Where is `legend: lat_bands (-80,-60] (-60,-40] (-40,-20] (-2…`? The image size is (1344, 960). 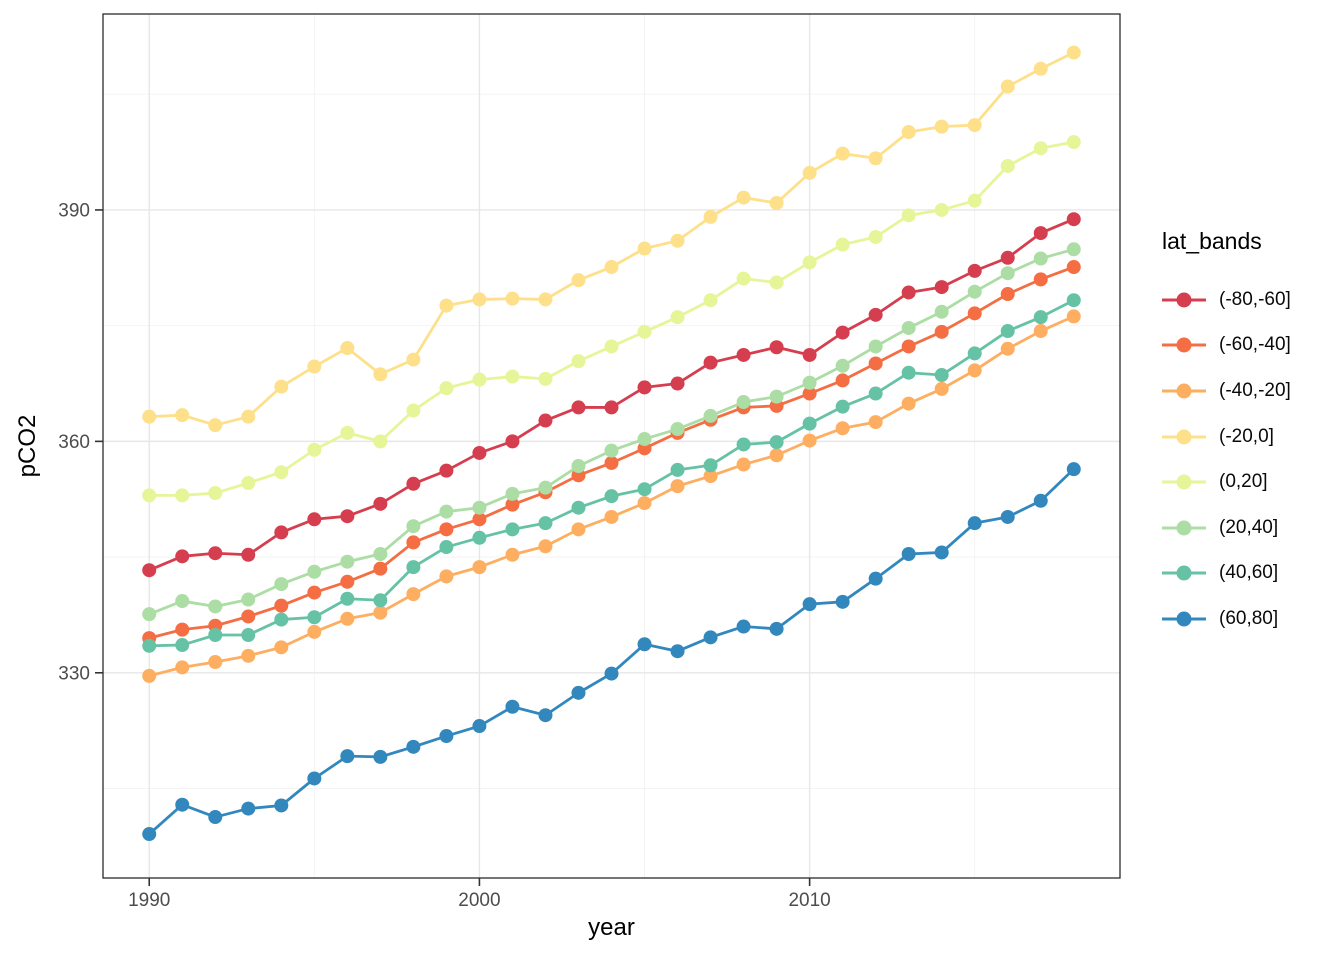
legend: lat_bands (-80,-60] (-60,-40] (-40,-20] (-2… is located at coordinates (1252, 435).